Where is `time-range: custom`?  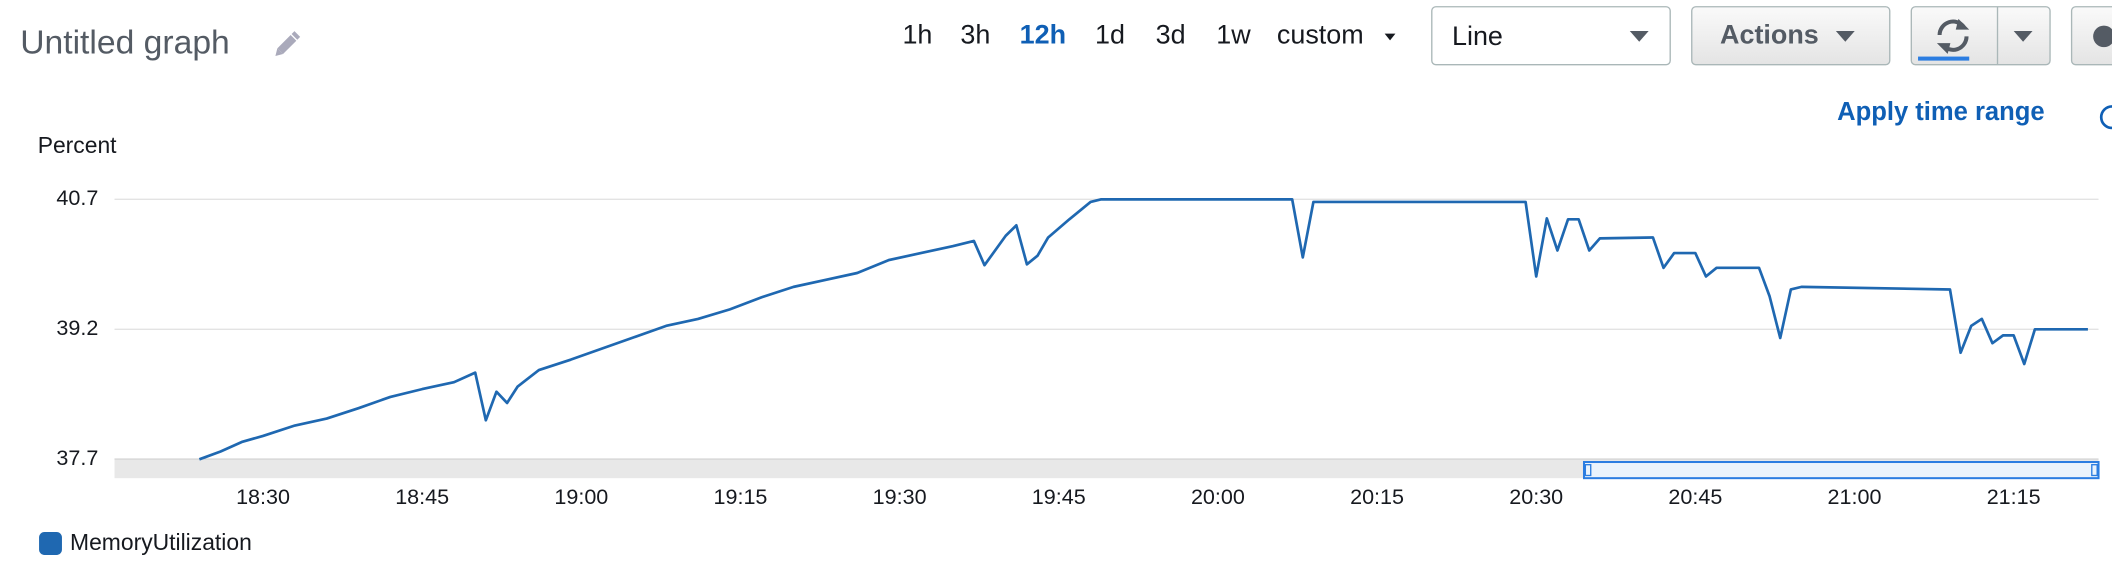 time-range: custom is located at coordinates (1320, 34).